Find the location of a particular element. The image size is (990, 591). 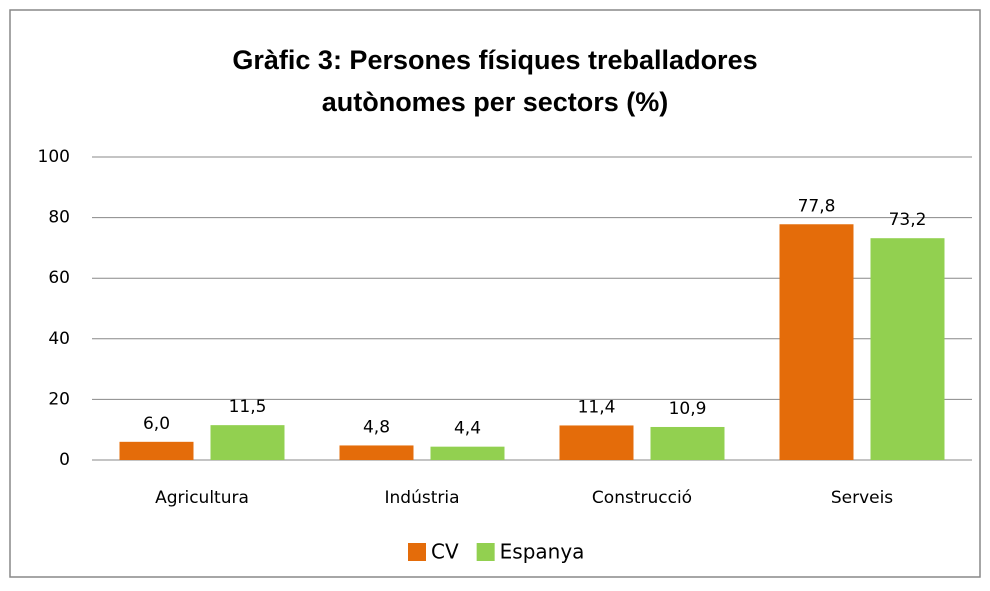

y-tick-label: 40 is located at coordinates (59, 339).